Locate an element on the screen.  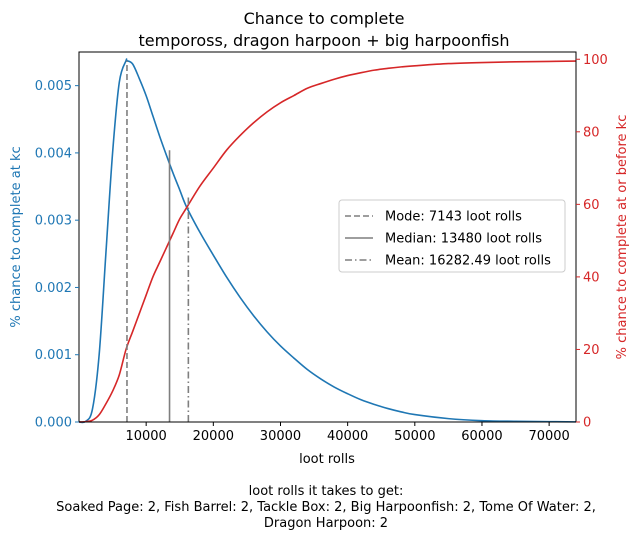
x-tick-label: 20000 is located at coordinates (213, 436).